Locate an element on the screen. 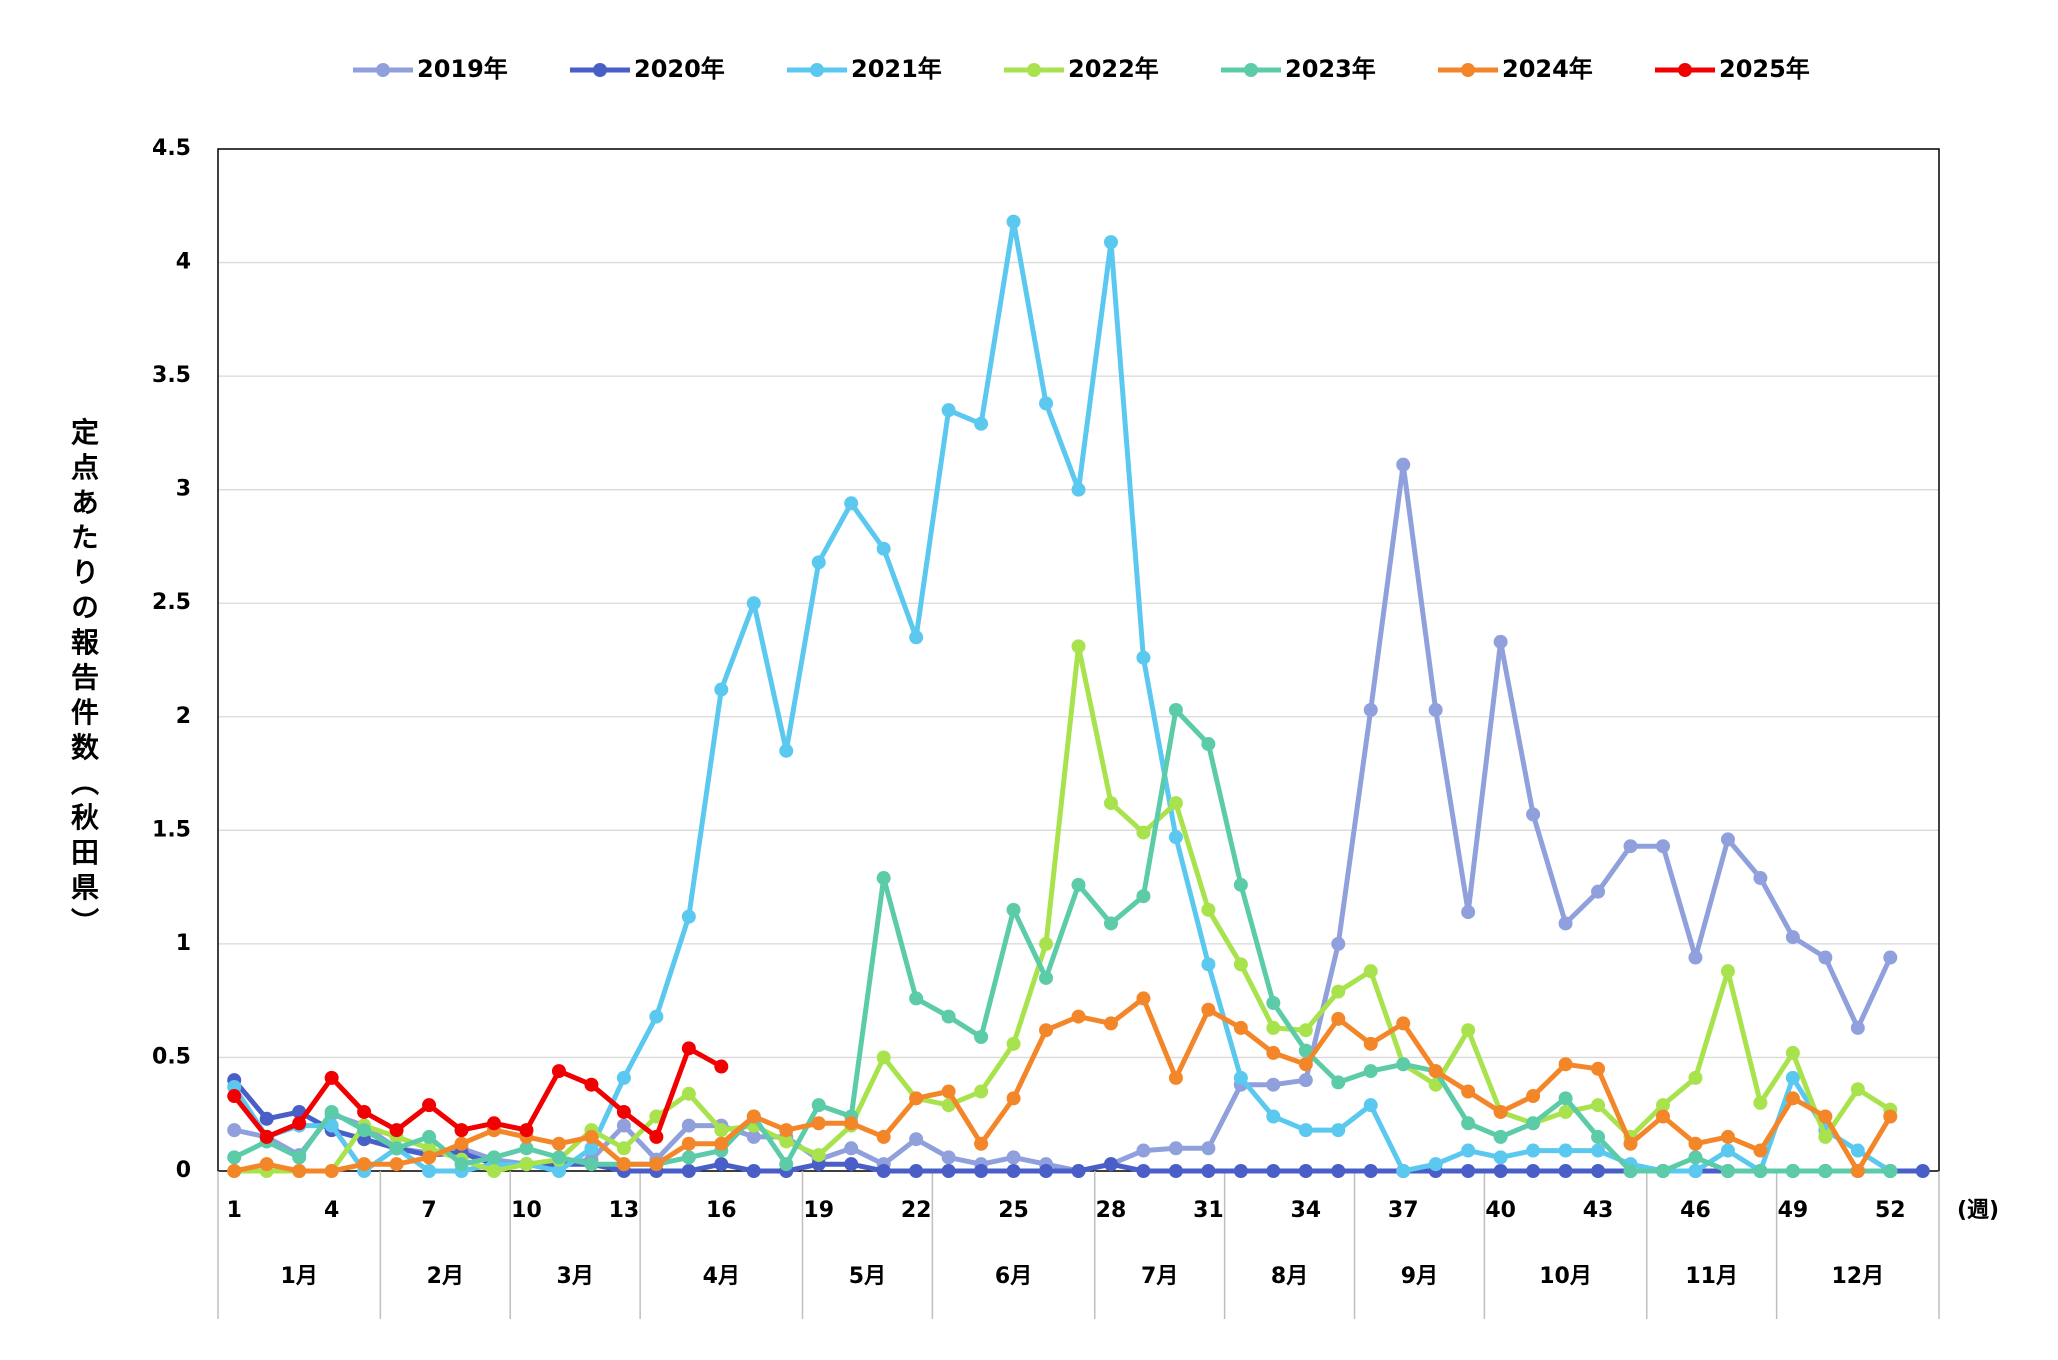 The height and width of the screenshot is (1360, 2058). month-label: 6月 is located at coordinates (1013, 1276).